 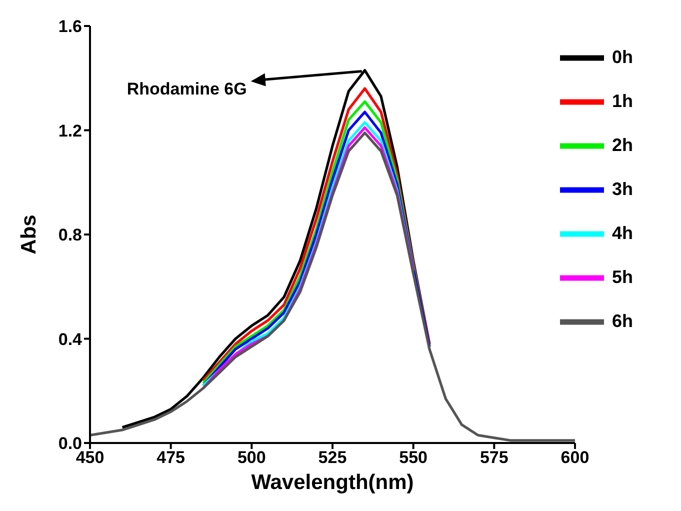 I want to click on y-axis-title: Abs, so click(x=28, y=234).